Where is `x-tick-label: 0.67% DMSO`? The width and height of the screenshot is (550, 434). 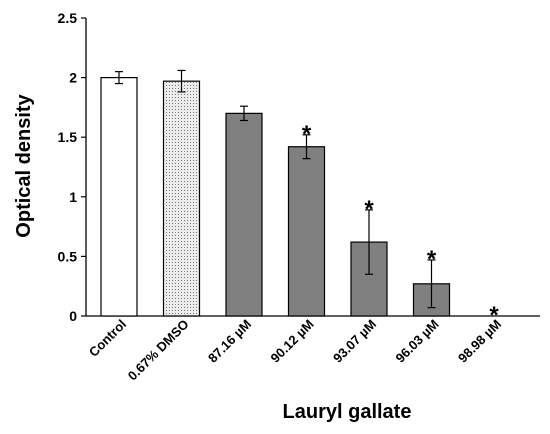
x-tick-label: 0.67% DMSO is located at coordinates (158, 350).